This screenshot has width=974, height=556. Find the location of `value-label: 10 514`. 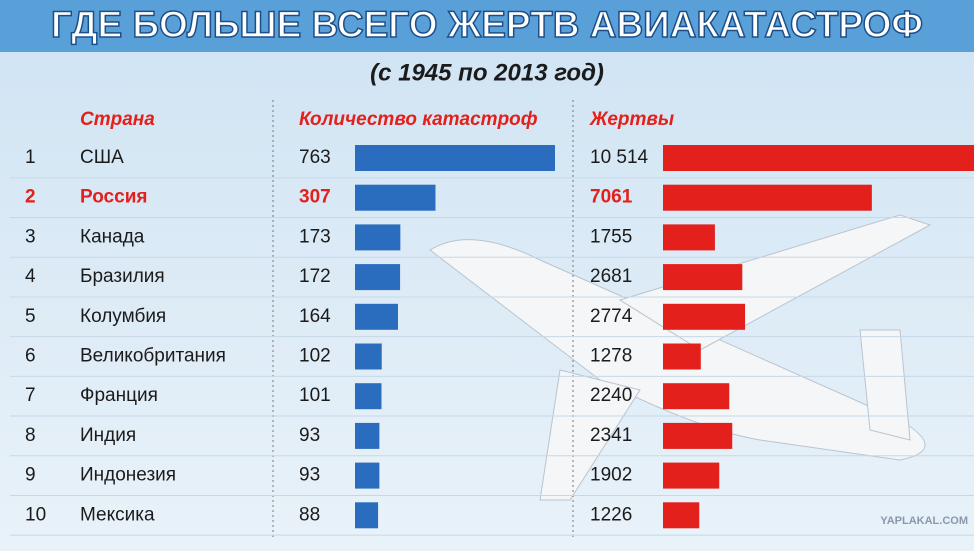

value-label: 10 514 is located at coordinates (619, 157).